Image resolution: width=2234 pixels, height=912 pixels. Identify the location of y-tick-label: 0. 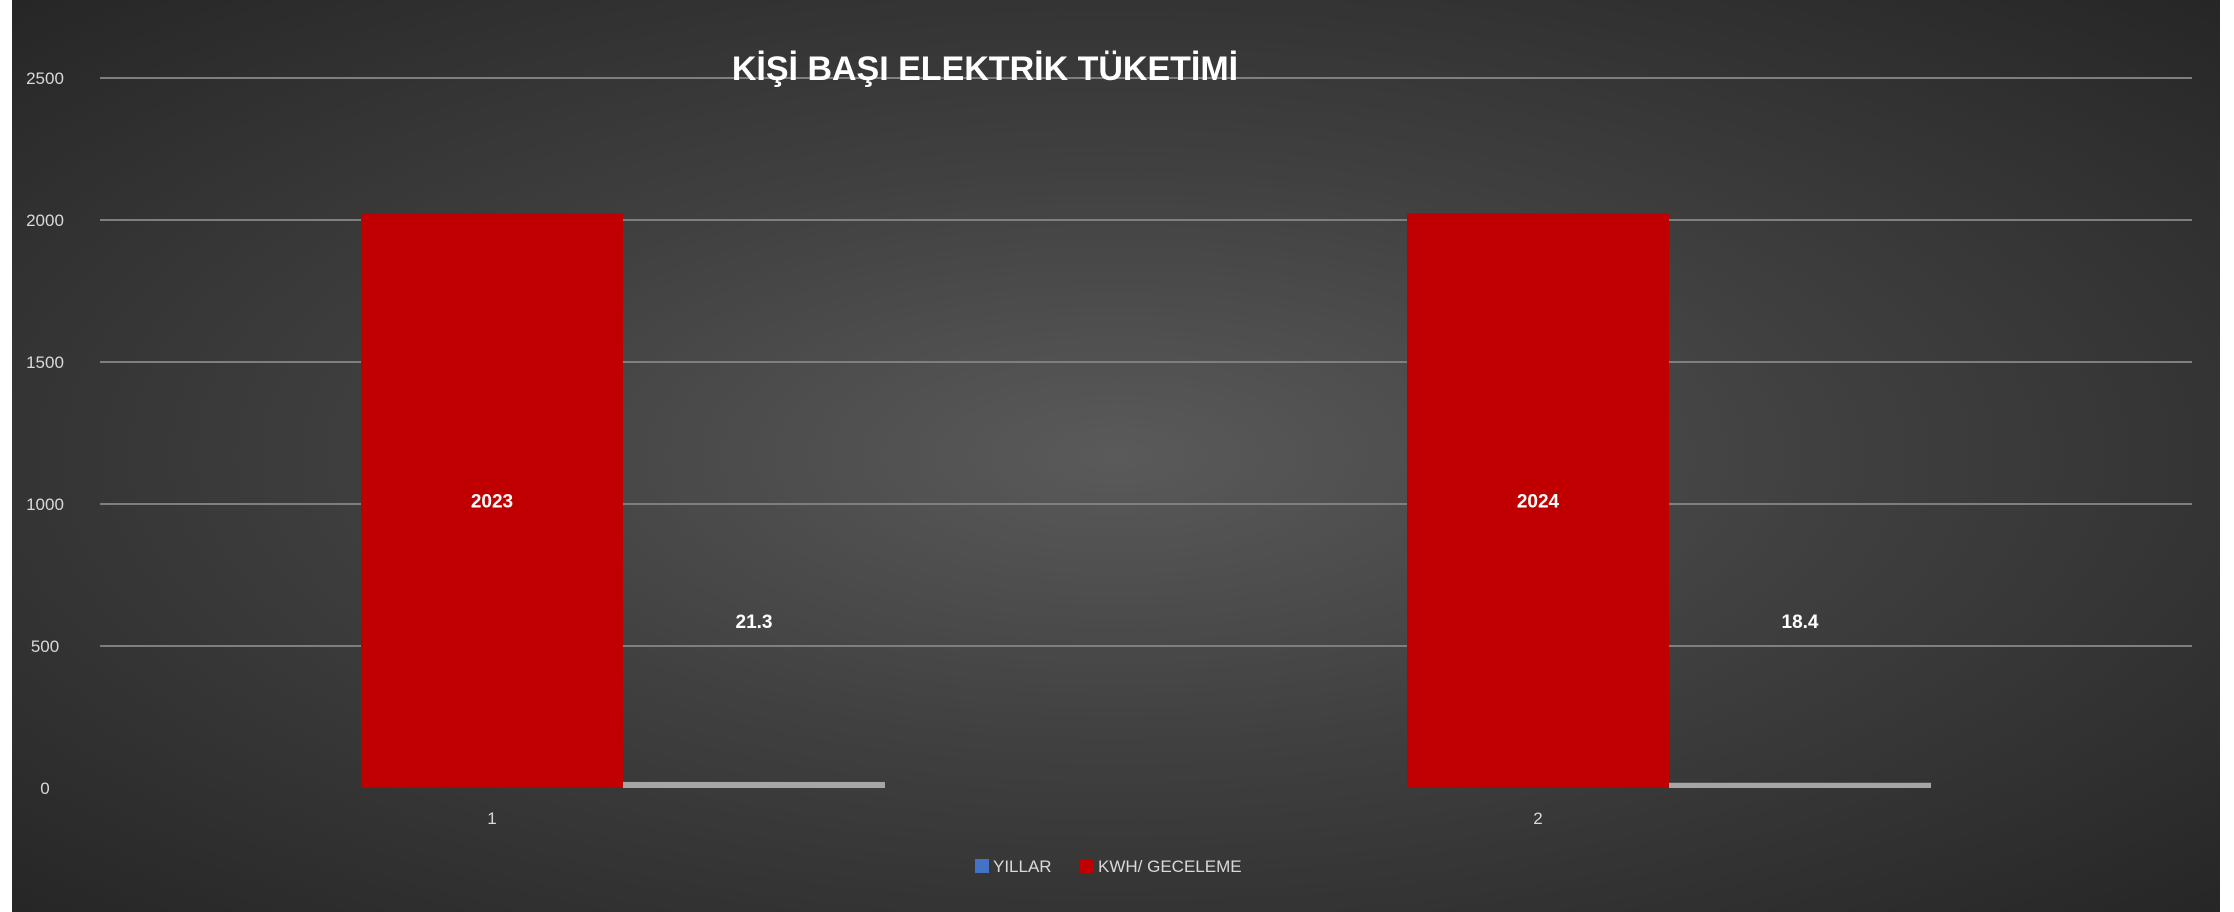
(44, 788).